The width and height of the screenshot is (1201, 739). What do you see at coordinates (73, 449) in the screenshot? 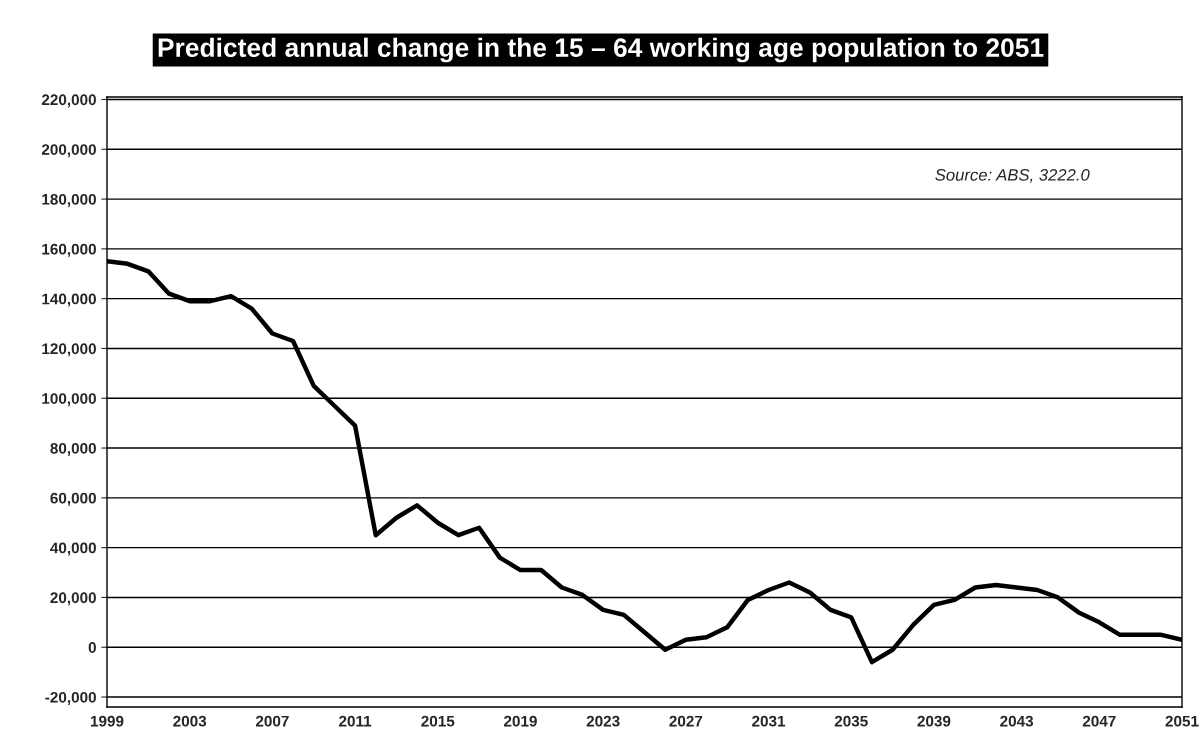
I see `y-tick-label: 80,000` at bounding box center [73, 449].